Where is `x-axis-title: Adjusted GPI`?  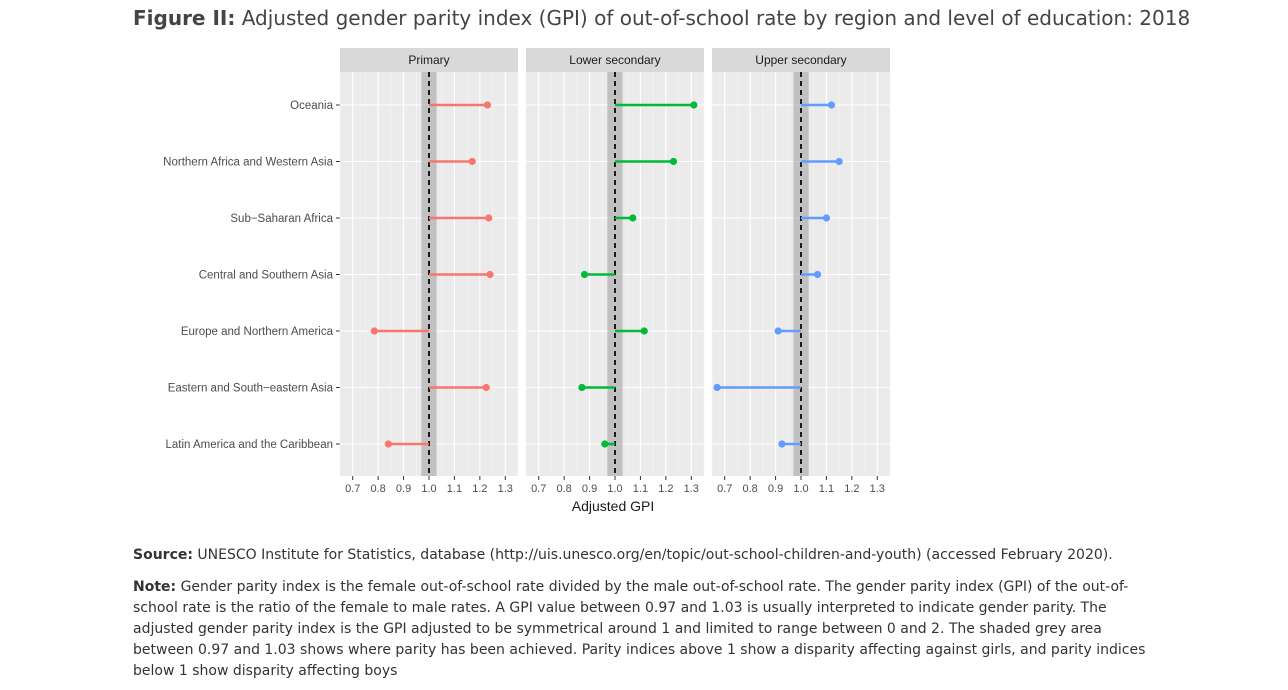 x-axis-title: Adjusted GPI is located at coordinates (613, 506).